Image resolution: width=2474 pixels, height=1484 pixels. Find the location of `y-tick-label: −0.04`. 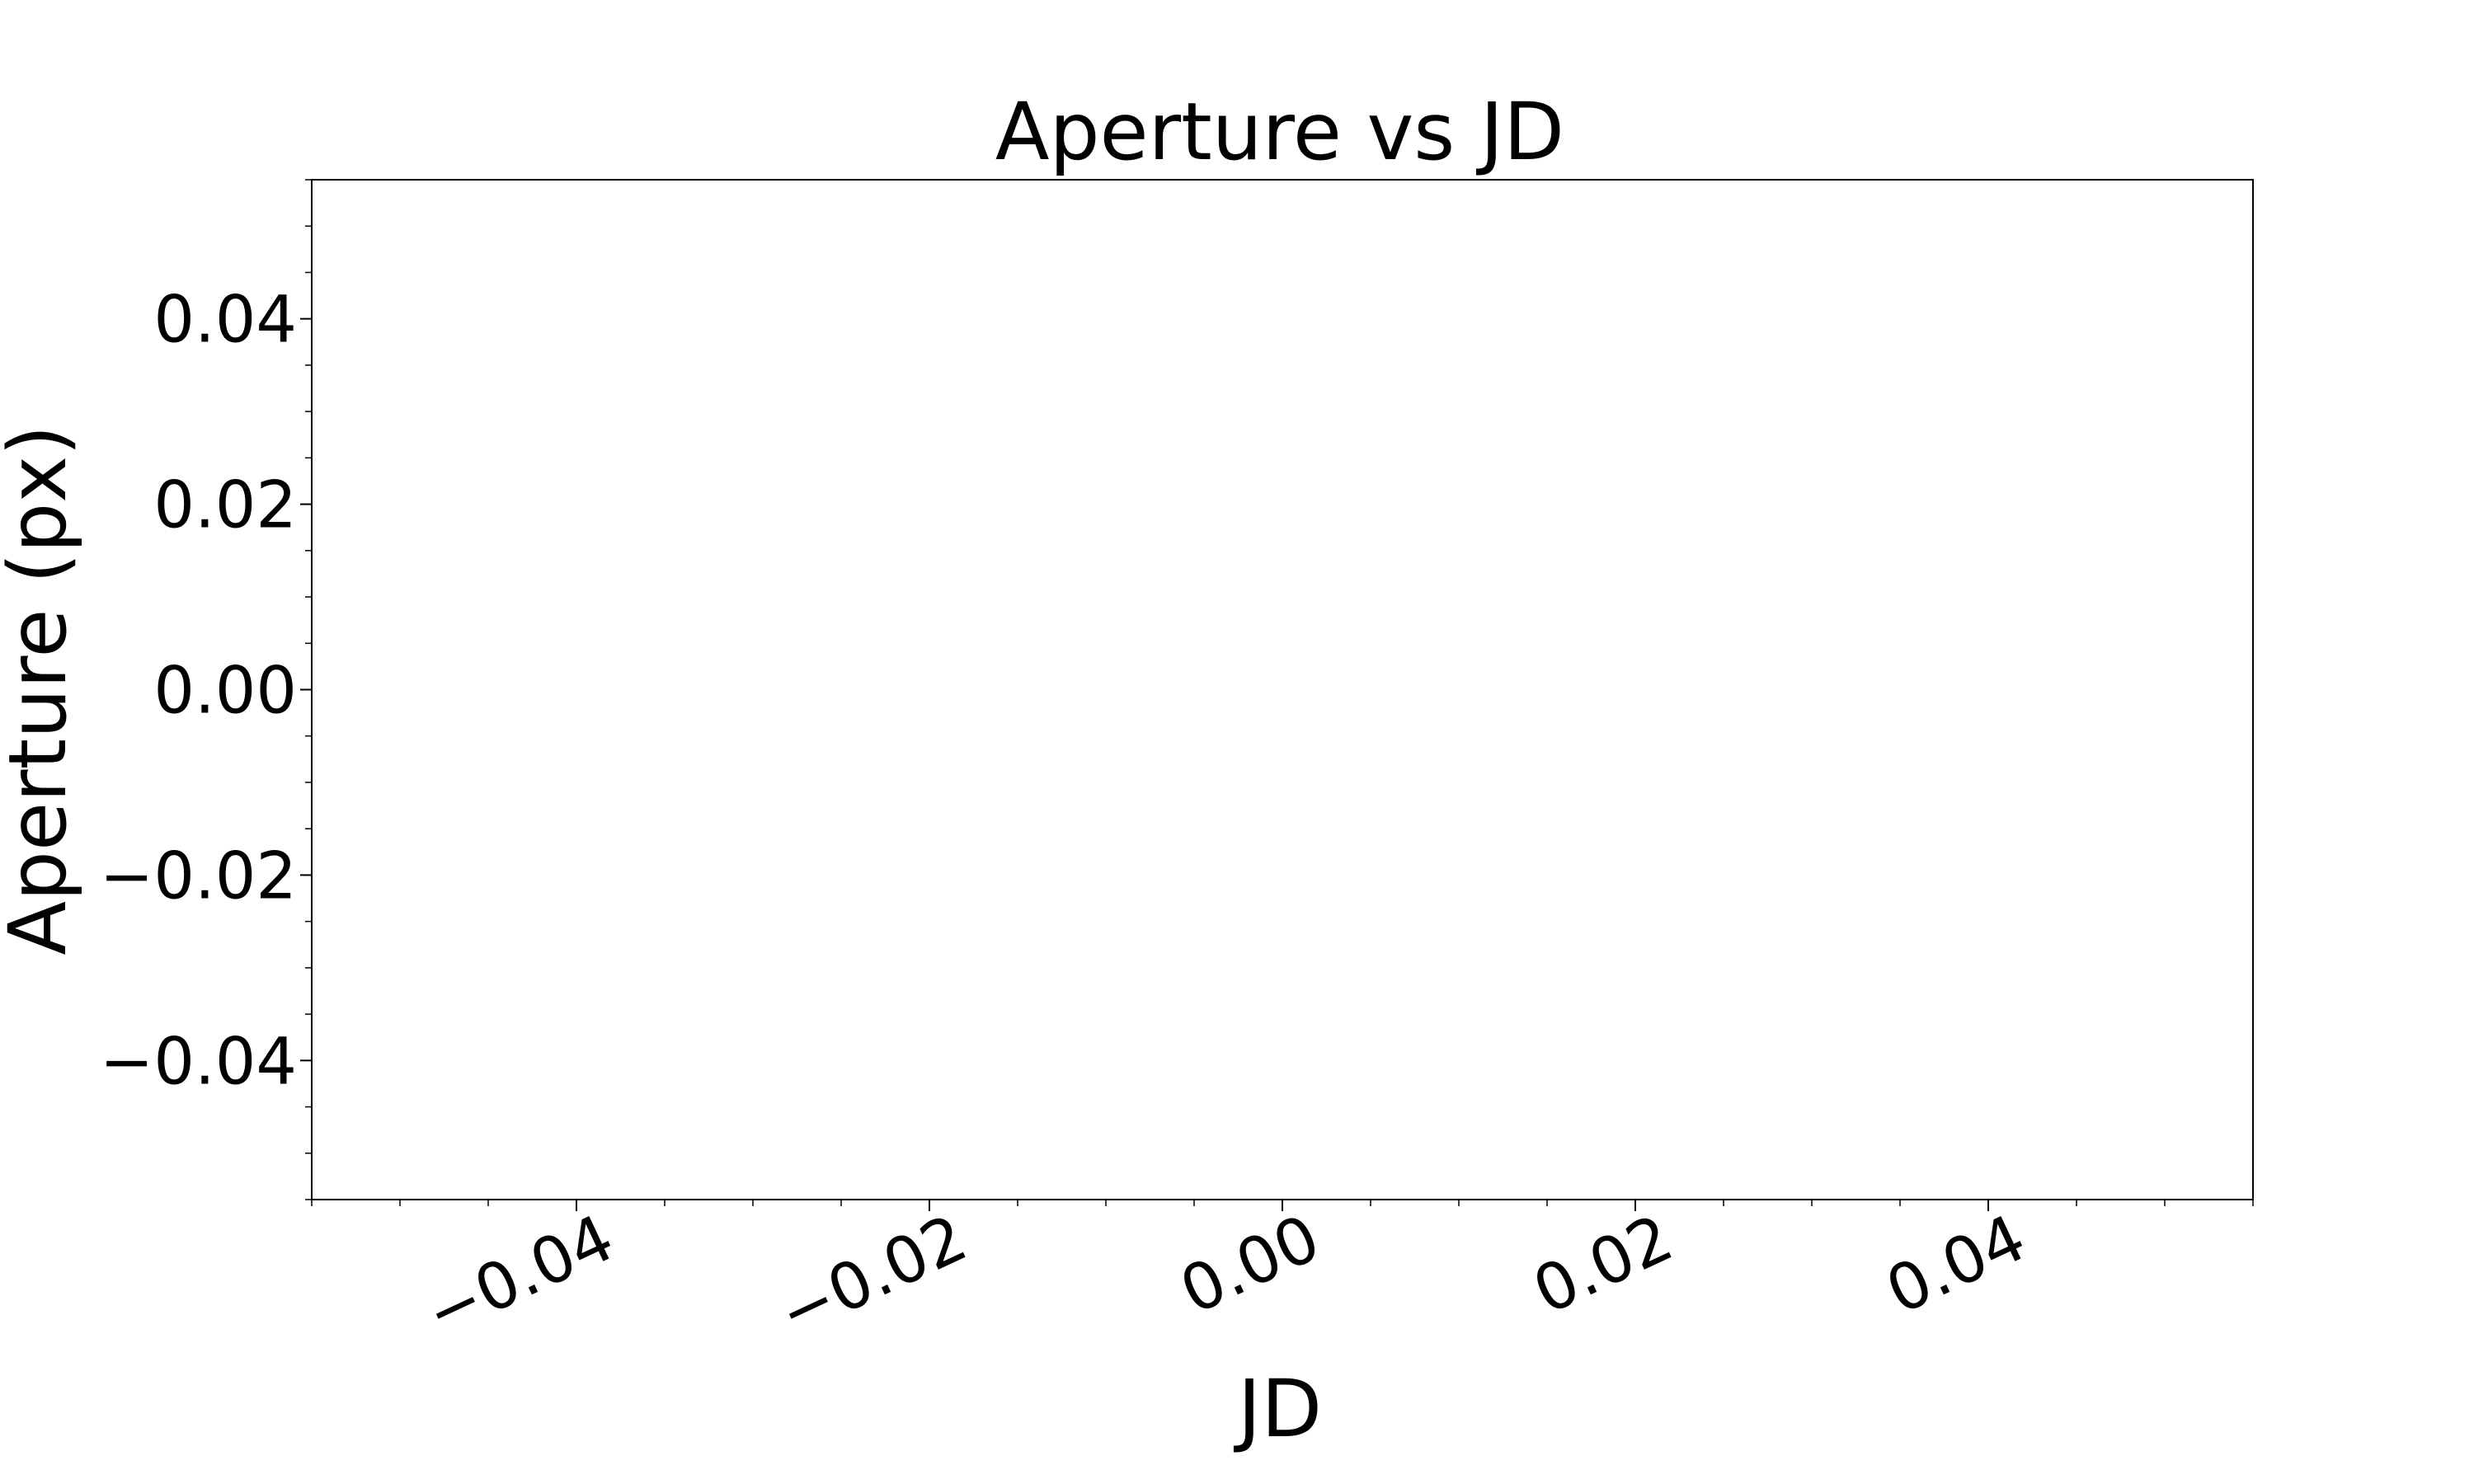

y-tick-label: −0.04 is located at coordinates (198, 1062).